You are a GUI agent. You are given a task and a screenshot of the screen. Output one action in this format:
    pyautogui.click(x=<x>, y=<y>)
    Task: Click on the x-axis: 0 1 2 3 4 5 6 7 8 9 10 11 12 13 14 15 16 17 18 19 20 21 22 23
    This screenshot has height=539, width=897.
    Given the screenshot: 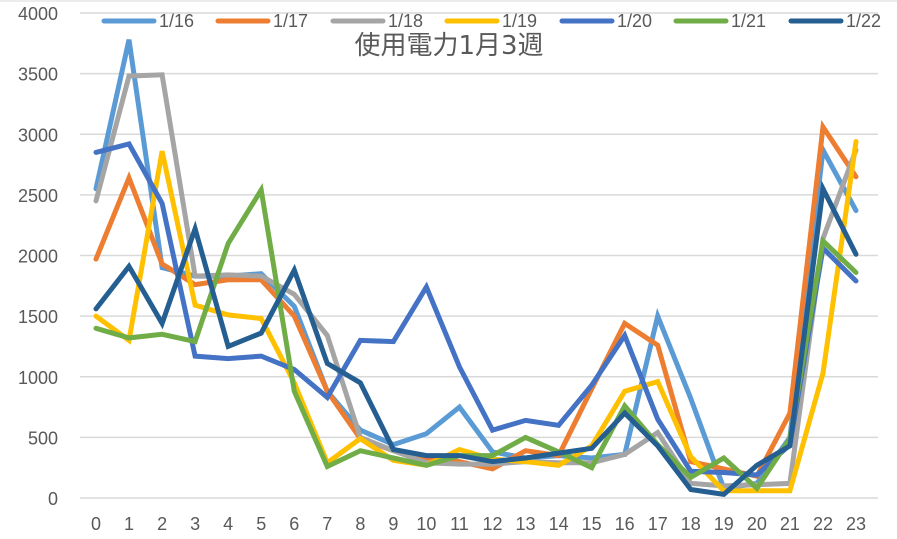 What is the action you would take?
    pyautogui.click(x=478, y=524)
    